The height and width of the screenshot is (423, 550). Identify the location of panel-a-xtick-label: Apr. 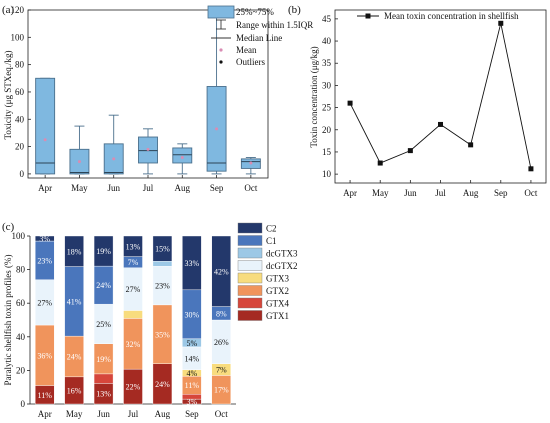
(45, 188).